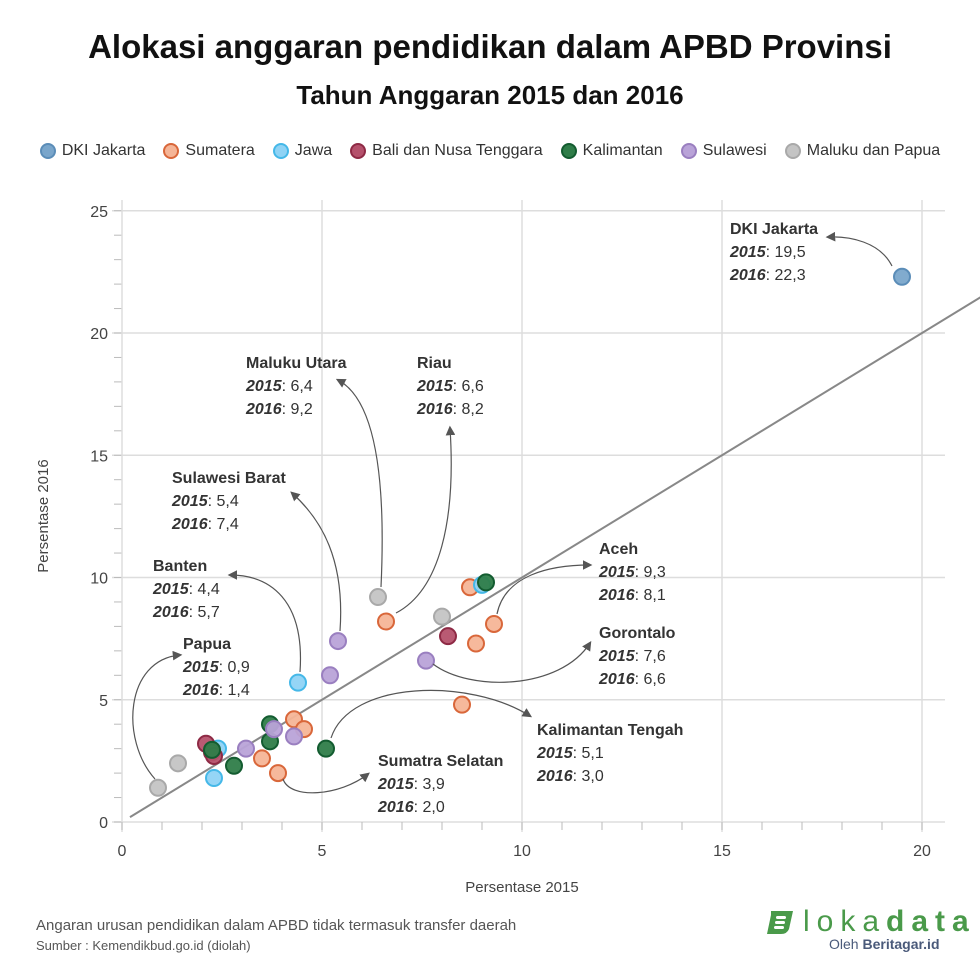 The width and height of the screenshot is (980, 979). Describe the element at coordinates (901, 944) in the screenshot. I see `logo-brand: Beritagar.id` at that location.